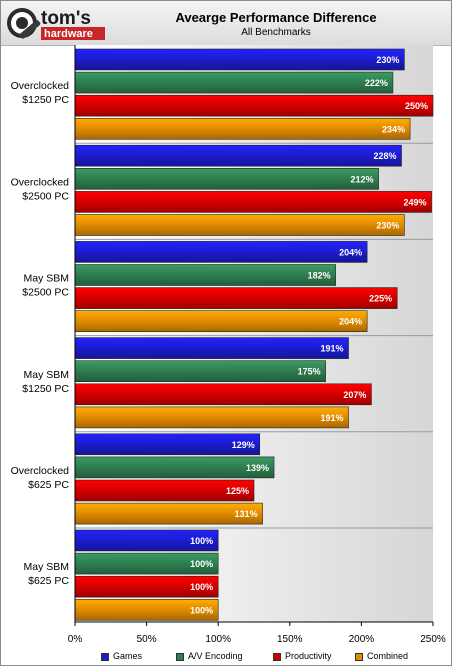 The height and width of the screenshot is (666, 452). I want to click on bar-value-label: 175%, so click(309, 372).